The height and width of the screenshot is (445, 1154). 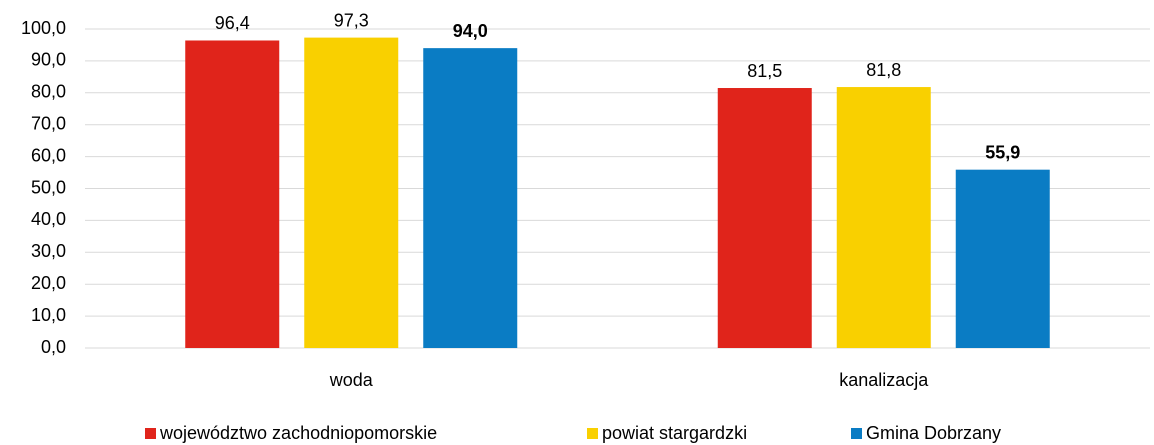 I want to click on y-tick-label: 70,0, so click(x=48, y=123).